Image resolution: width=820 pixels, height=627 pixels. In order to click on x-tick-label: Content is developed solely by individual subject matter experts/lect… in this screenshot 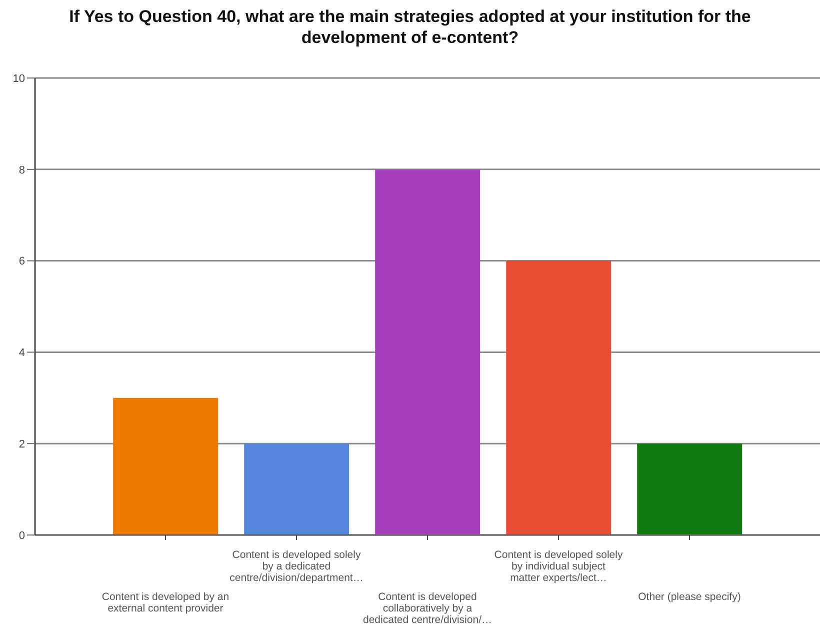, I will do `click(559, 566)`.